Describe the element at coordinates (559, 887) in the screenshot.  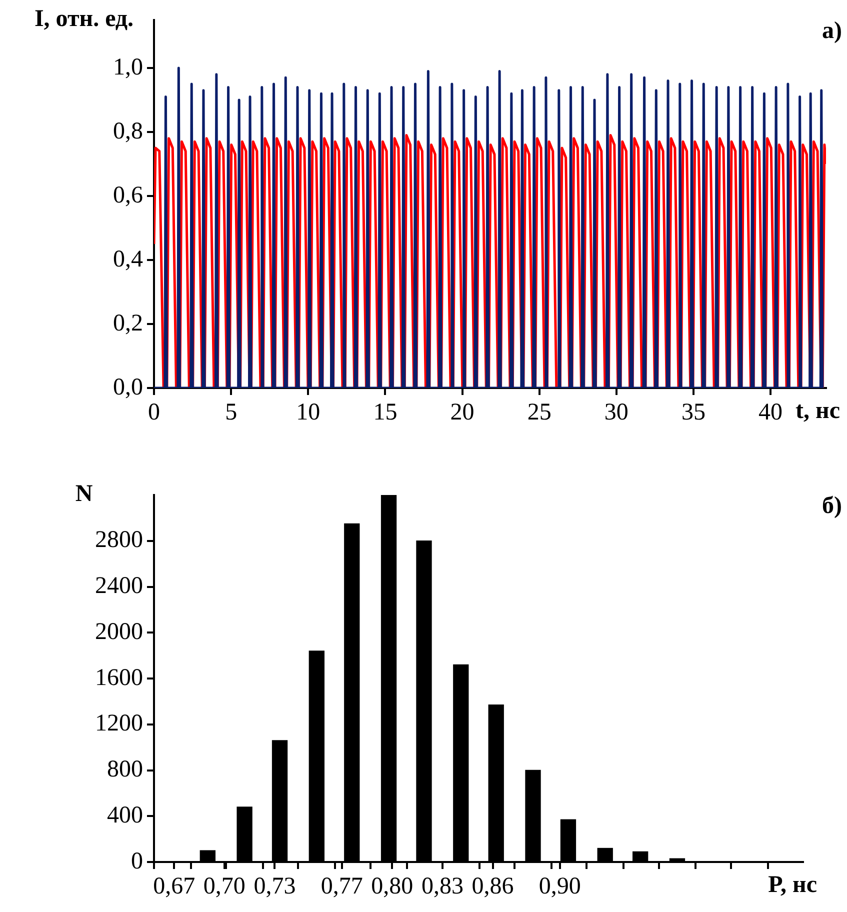
I see `x-tick-label: 0,90` at that location.